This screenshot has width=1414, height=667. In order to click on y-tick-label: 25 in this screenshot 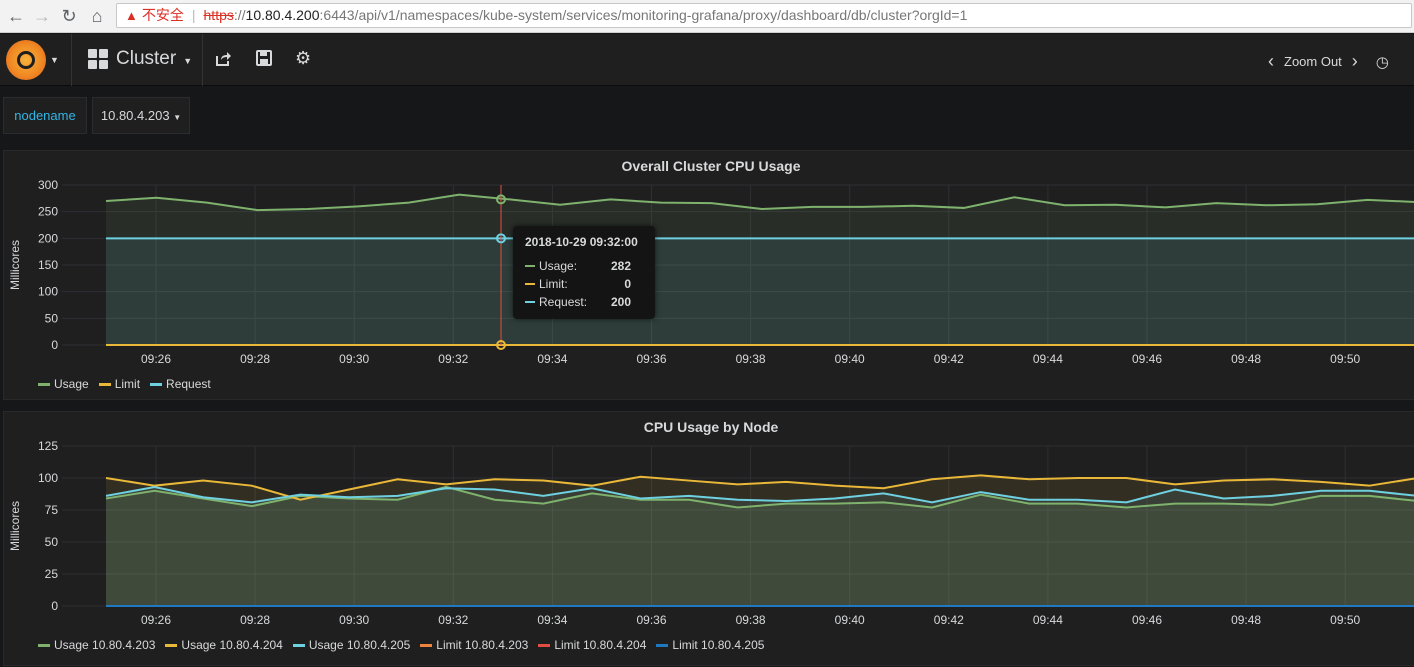, I will do `click(52, 574)`.